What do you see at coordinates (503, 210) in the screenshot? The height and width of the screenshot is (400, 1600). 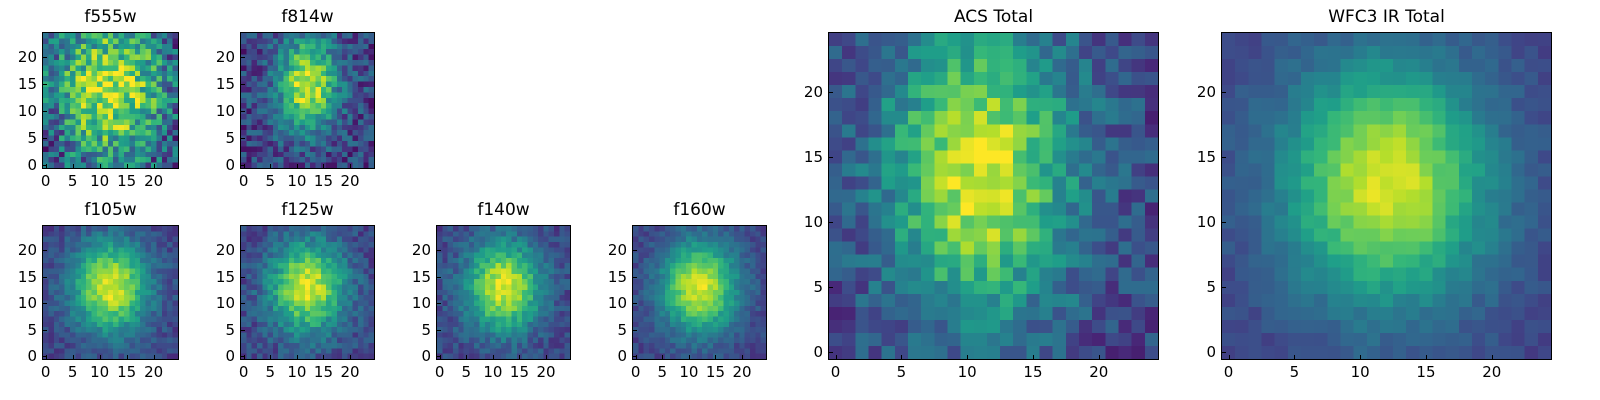 I see `panel-title: f140w` at bounding box center [503, 210].